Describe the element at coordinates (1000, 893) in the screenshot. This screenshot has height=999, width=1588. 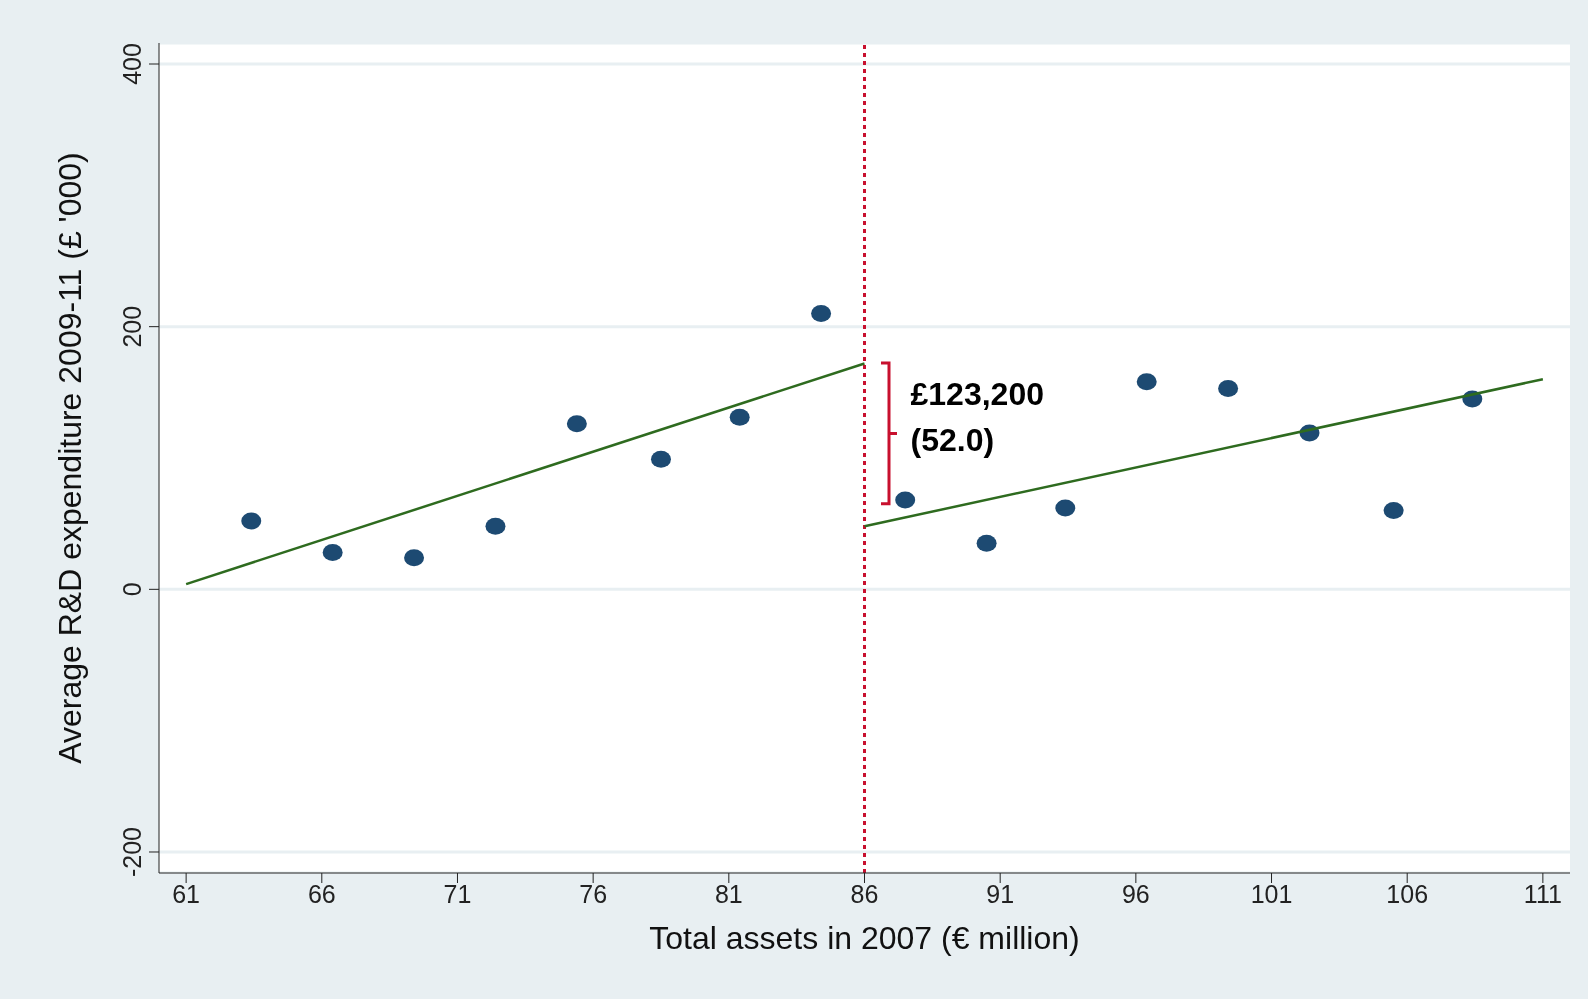
I see `x-tick-label: 91` at that location.